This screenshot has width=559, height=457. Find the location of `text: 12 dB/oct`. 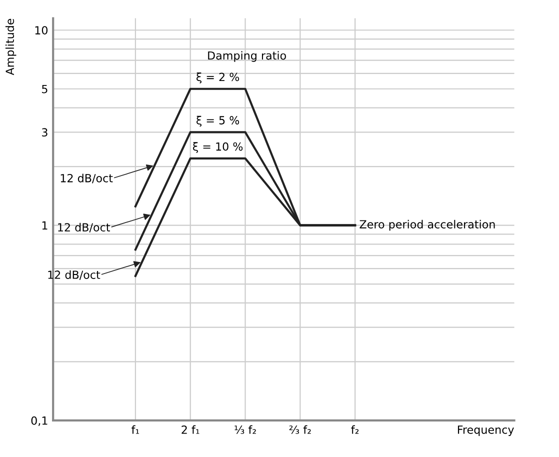

text: 12 dB/oct is located at coordinates (74, 275).